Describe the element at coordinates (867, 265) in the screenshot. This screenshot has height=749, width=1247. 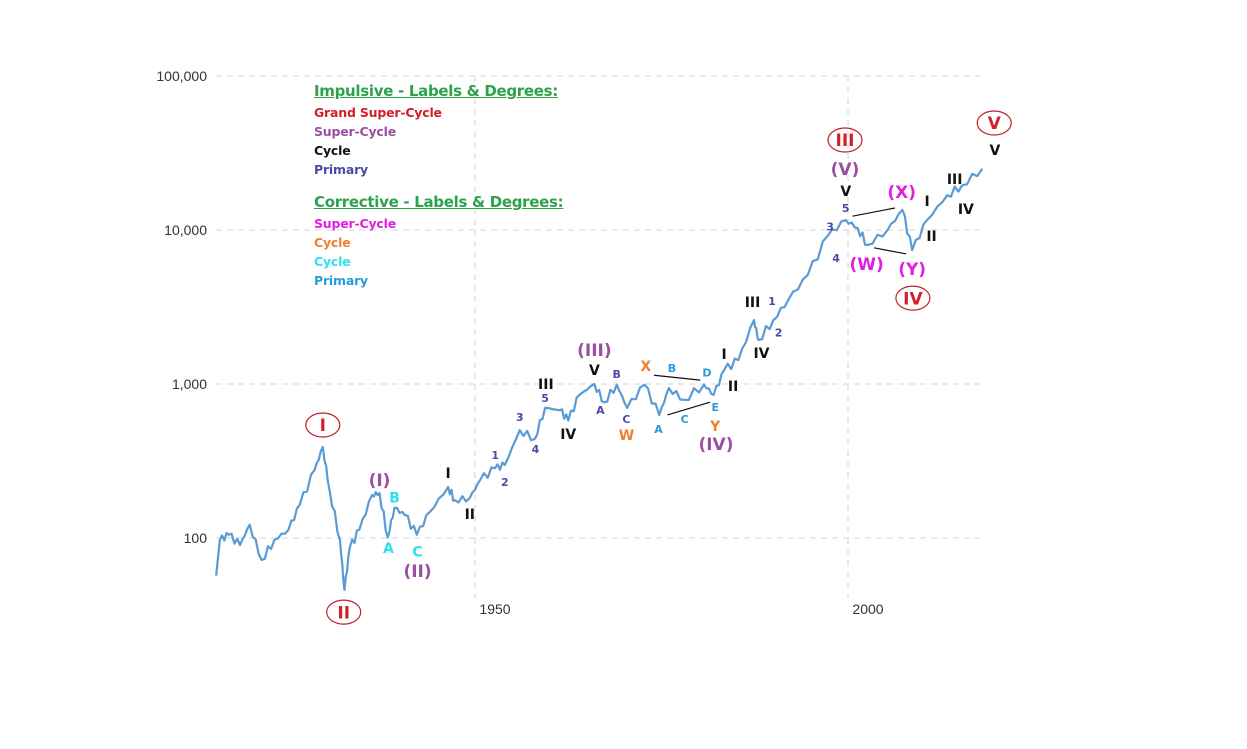
I see `wave-label: (W)` at that location.